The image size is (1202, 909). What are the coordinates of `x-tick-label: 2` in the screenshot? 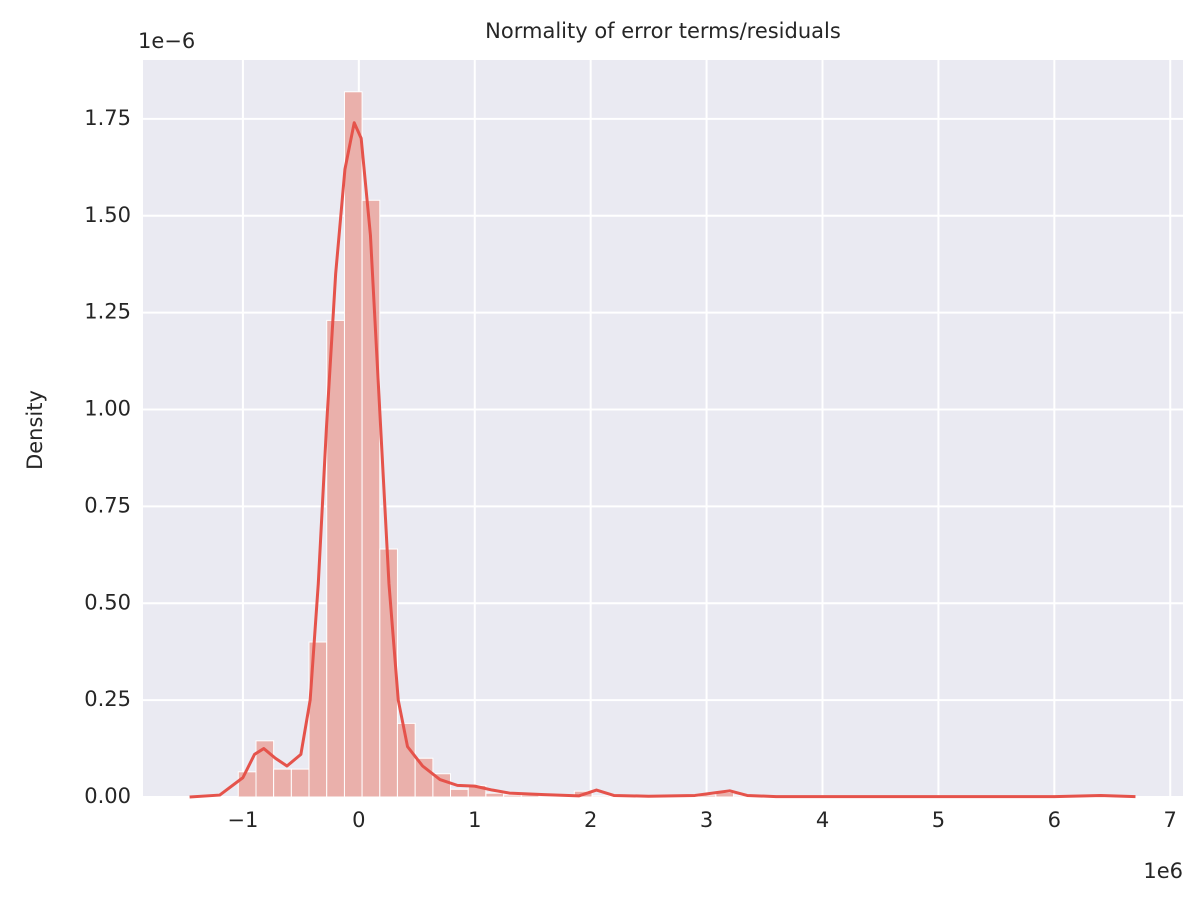 It's located at (590, 820).